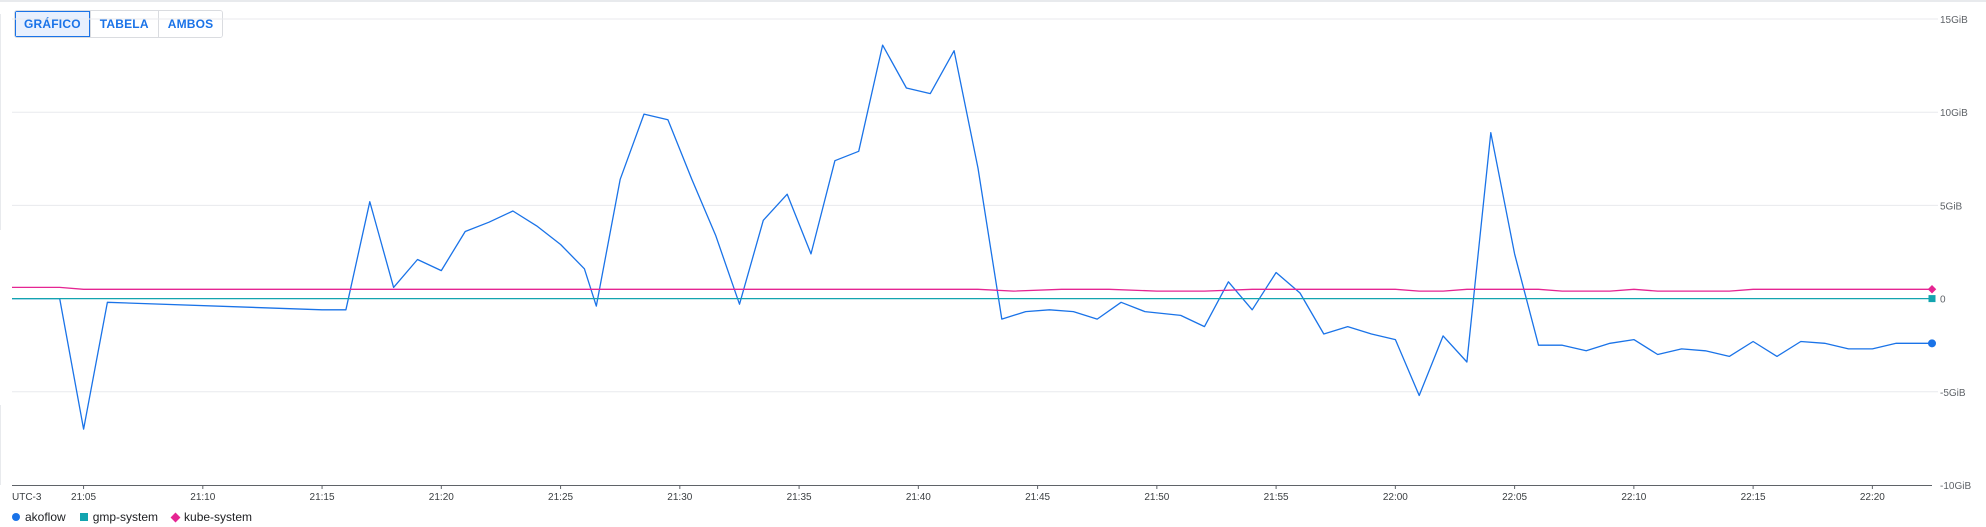 This screenshot has width=1986, height=527. What do you see at coordinates (1932, 289) in the screenshot?
I see `end-marker-kube-system` at bounding box center [1932, 289].